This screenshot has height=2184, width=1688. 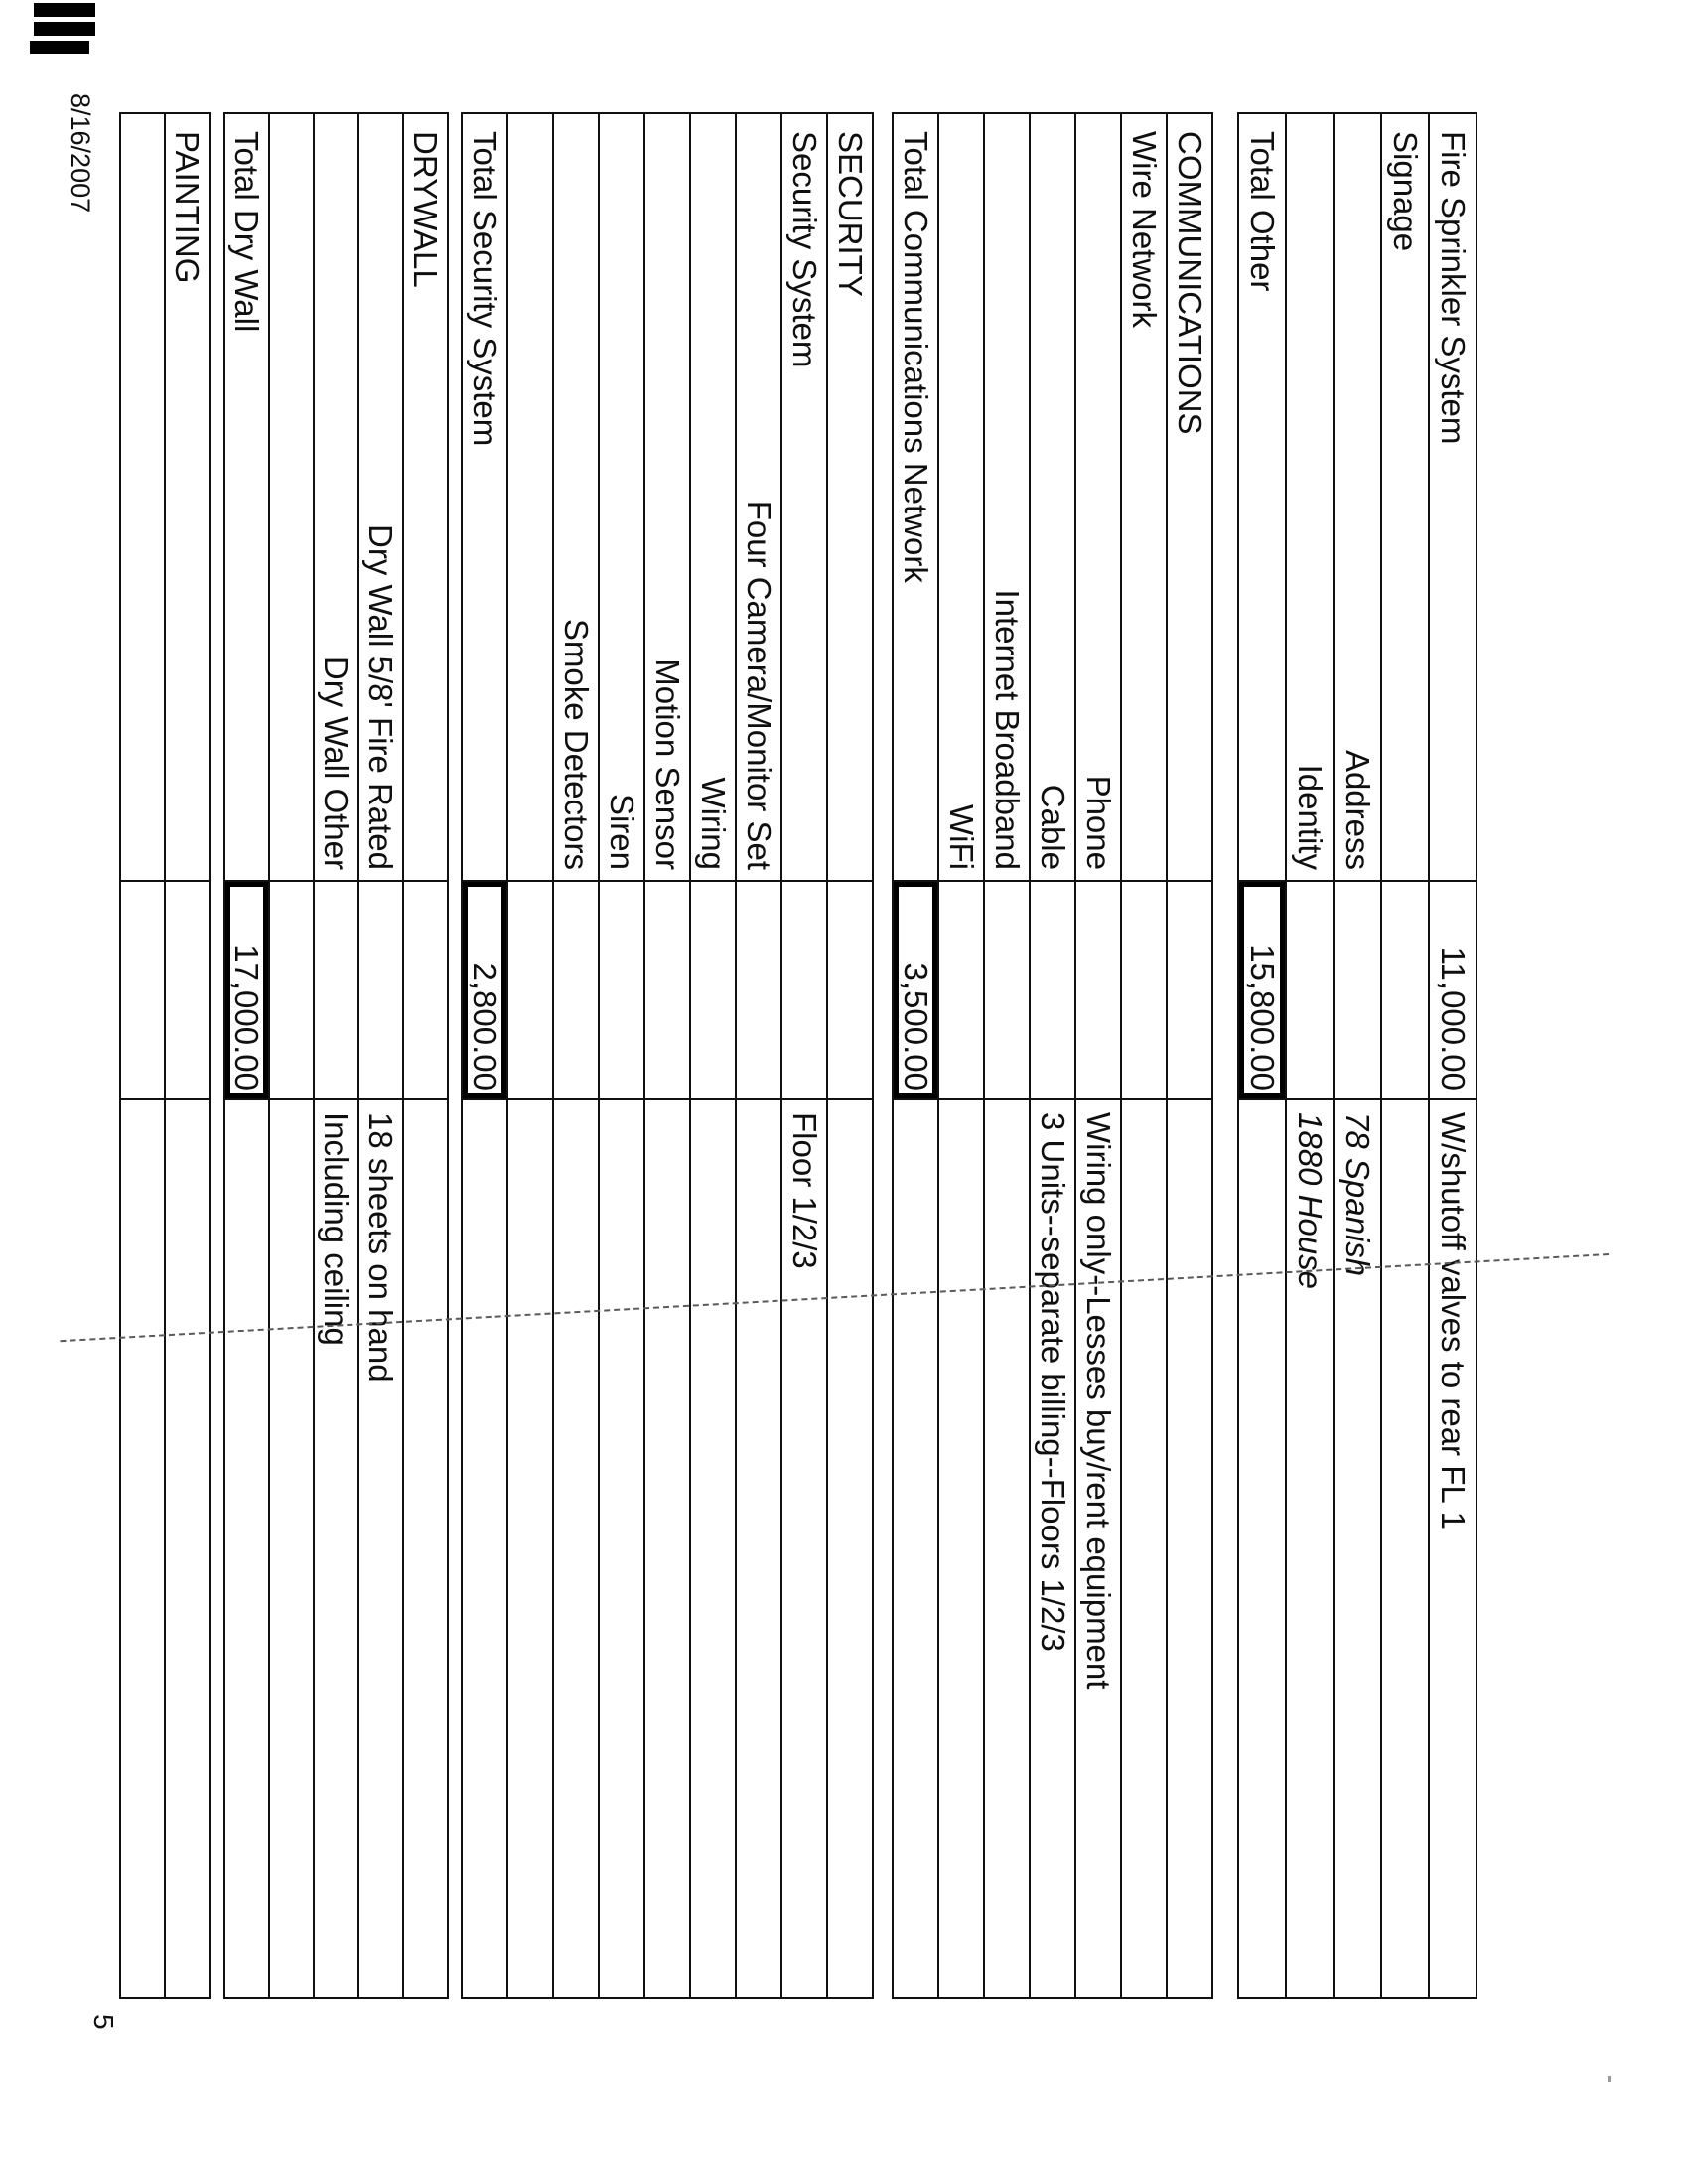 What do you see at coordinates (576, 498) in the screenshot?
I see `cell-label: Smoke Detectors` at bounding box center [576, 498].